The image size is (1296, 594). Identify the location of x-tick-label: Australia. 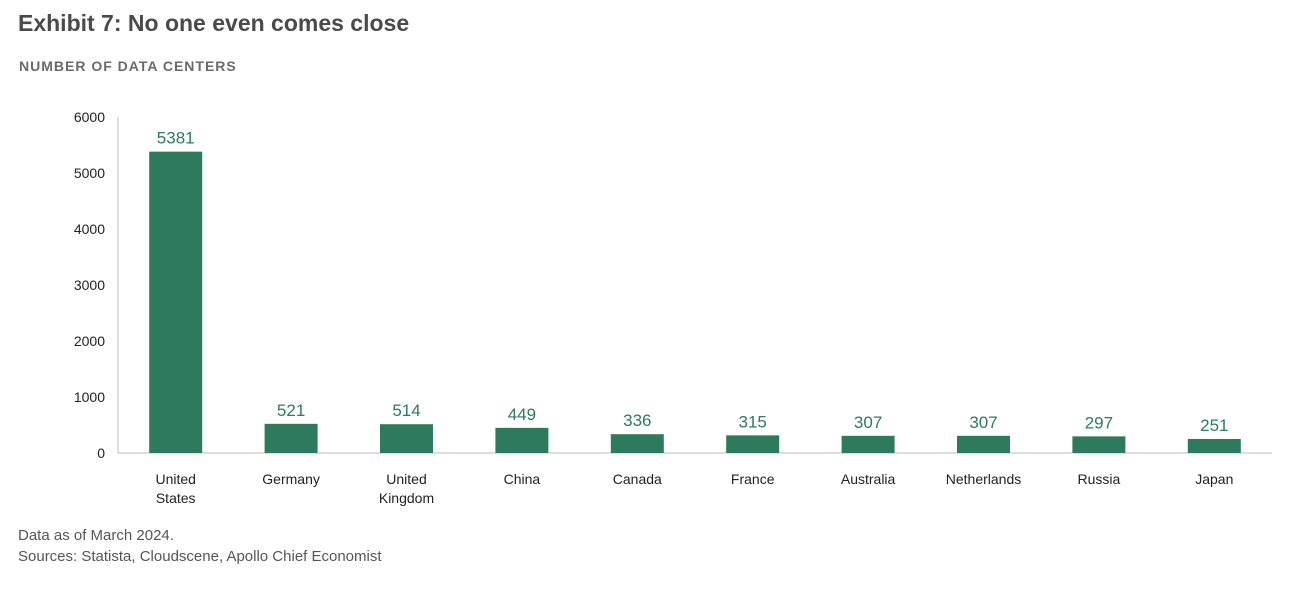
(868, 479).